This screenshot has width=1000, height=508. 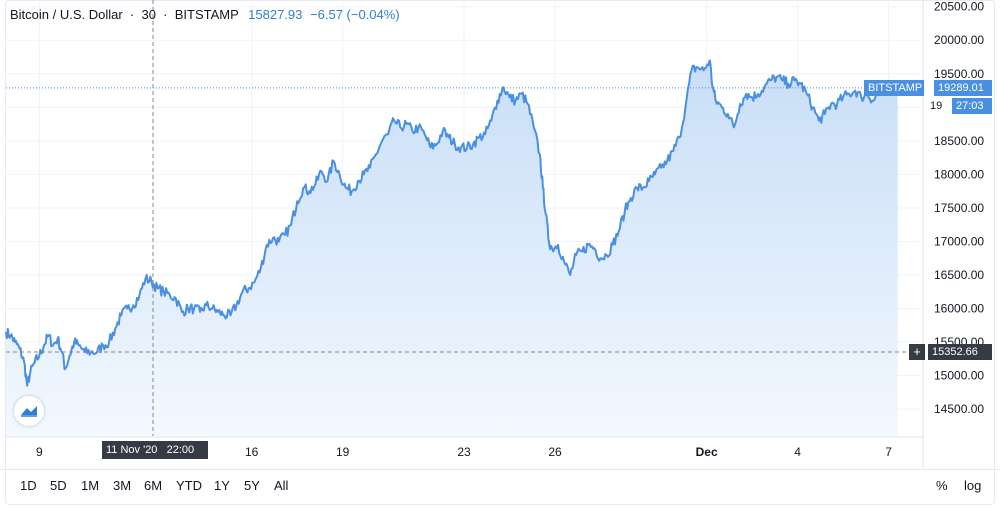 What do you see at coordinates (888, 452) in the screenshot?
I see `x-tick-label: 7` at bounding box center [888, 452].